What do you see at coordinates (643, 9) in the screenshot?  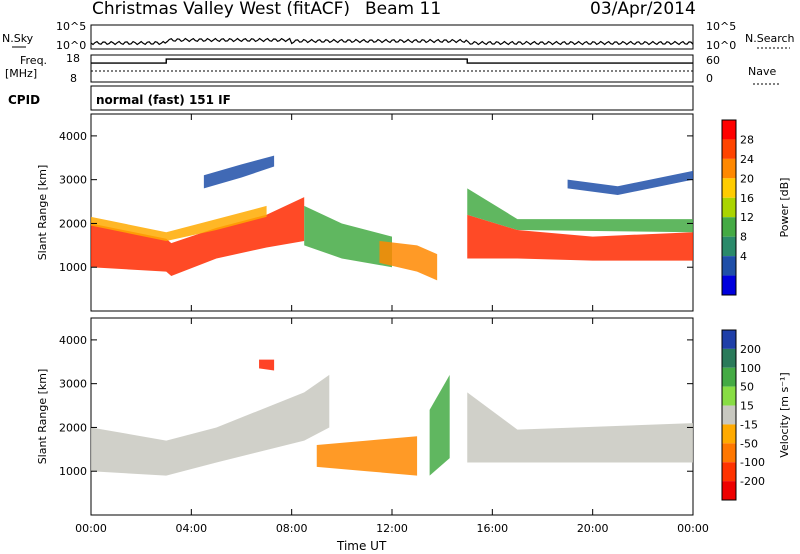 I see `date-label: 03/Apr/2014` at bounding box center [643, 9].